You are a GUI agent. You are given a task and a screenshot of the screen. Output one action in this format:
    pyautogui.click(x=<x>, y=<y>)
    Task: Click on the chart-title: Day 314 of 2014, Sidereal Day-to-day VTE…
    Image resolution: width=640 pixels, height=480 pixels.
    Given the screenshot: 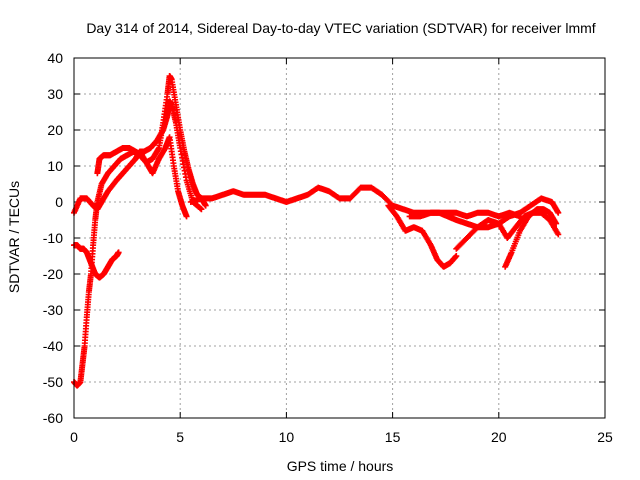 What is the action you would take?
    pyautogui.click(x=340, y=28)
    